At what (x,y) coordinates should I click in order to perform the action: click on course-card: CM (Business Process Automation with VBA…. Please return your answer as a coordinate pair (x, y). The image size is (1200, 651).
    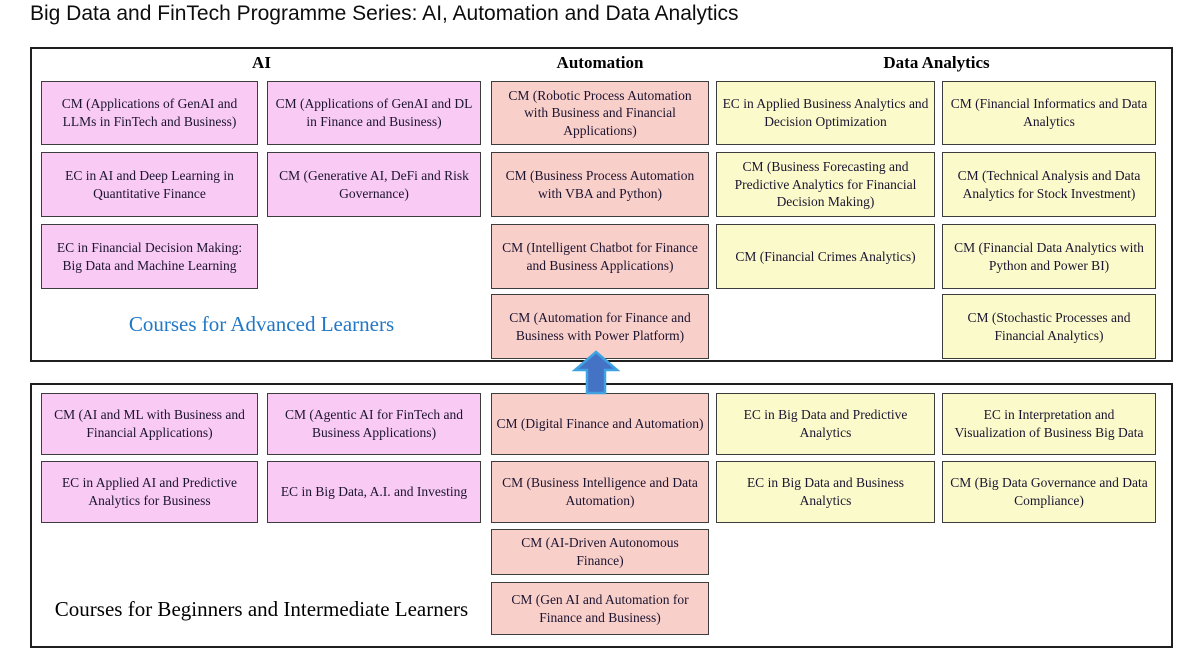
    Looking at the image, I should click on (600, 184).